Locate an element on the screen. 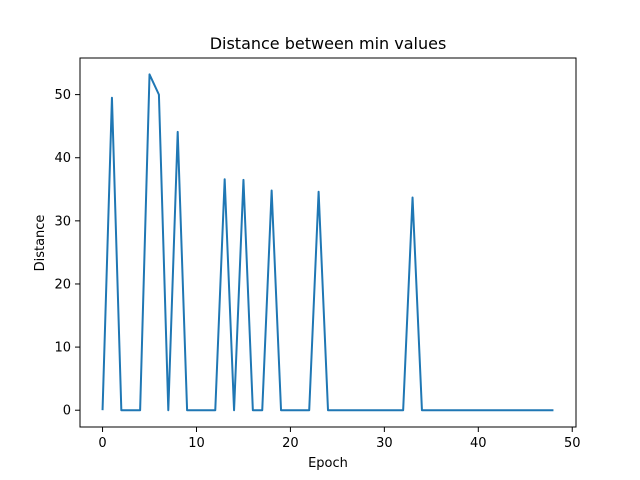 Image resolution: width=640 pixels, height=480 pixels. chart-title: Distance between min values is located at coordinates (328, 43).